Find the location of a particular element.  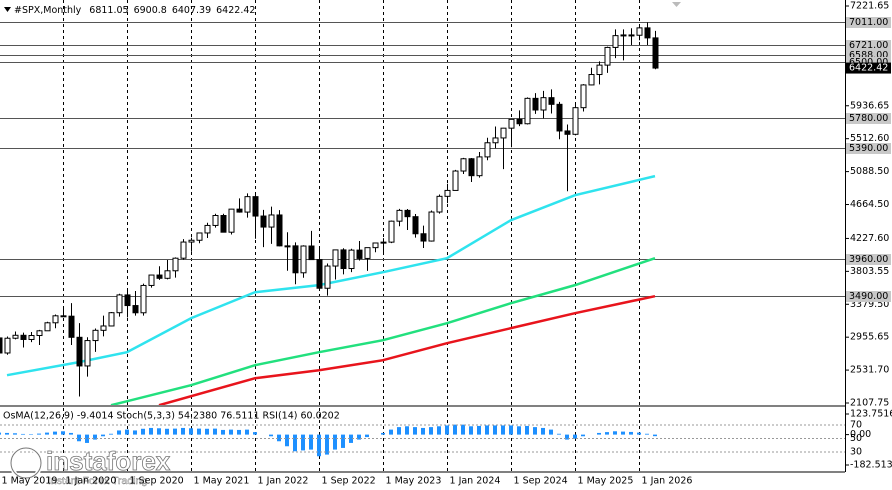

price-box is located at coordinates (868, 68).